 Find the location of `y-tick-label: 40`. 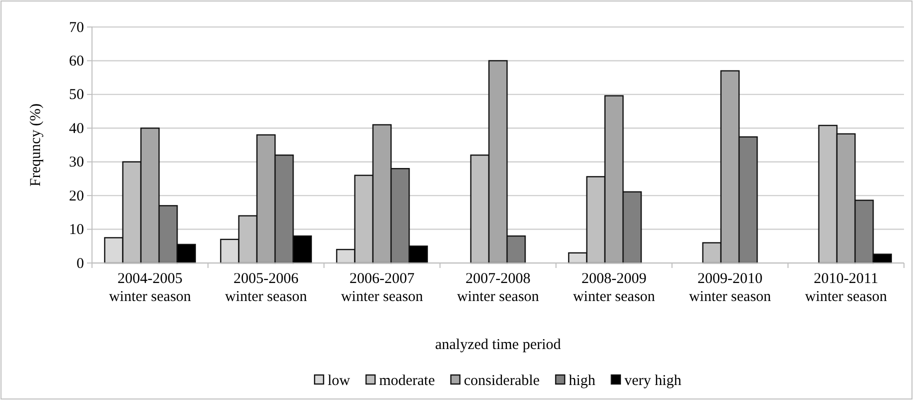

y-tick-label: 40 is located at coordinates (76, 128).